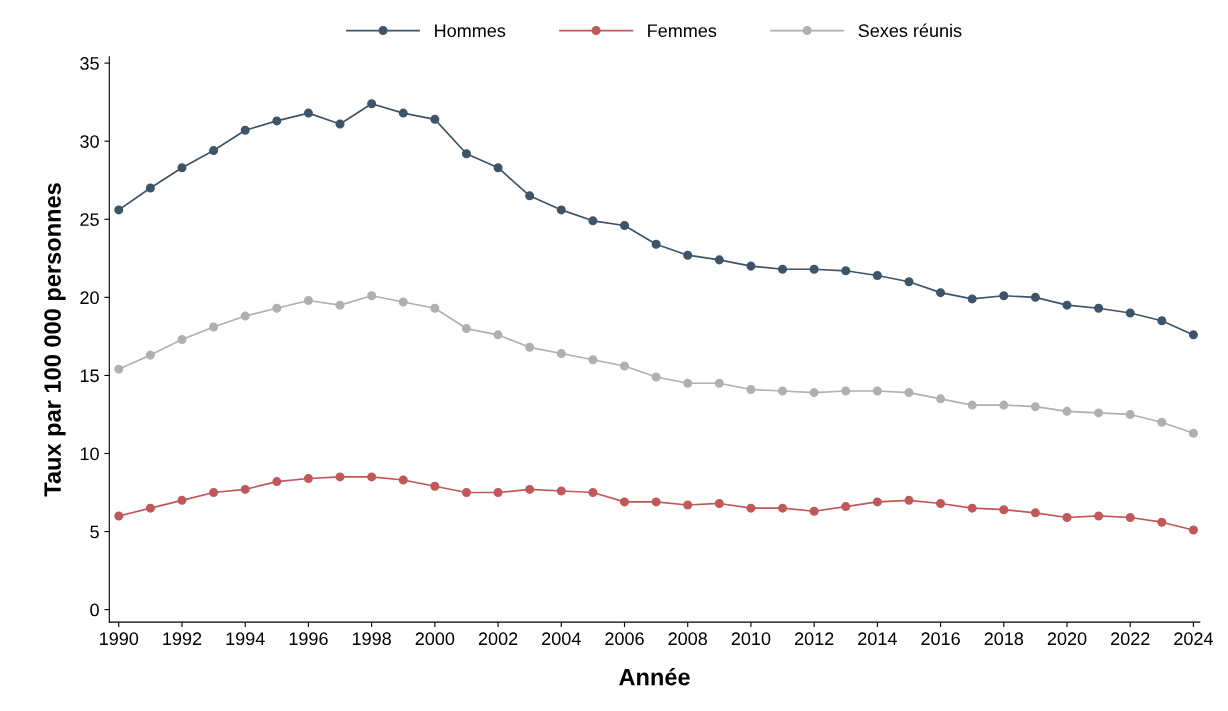  I want to click on x-tick-label: 2020, so click(1067, 639).